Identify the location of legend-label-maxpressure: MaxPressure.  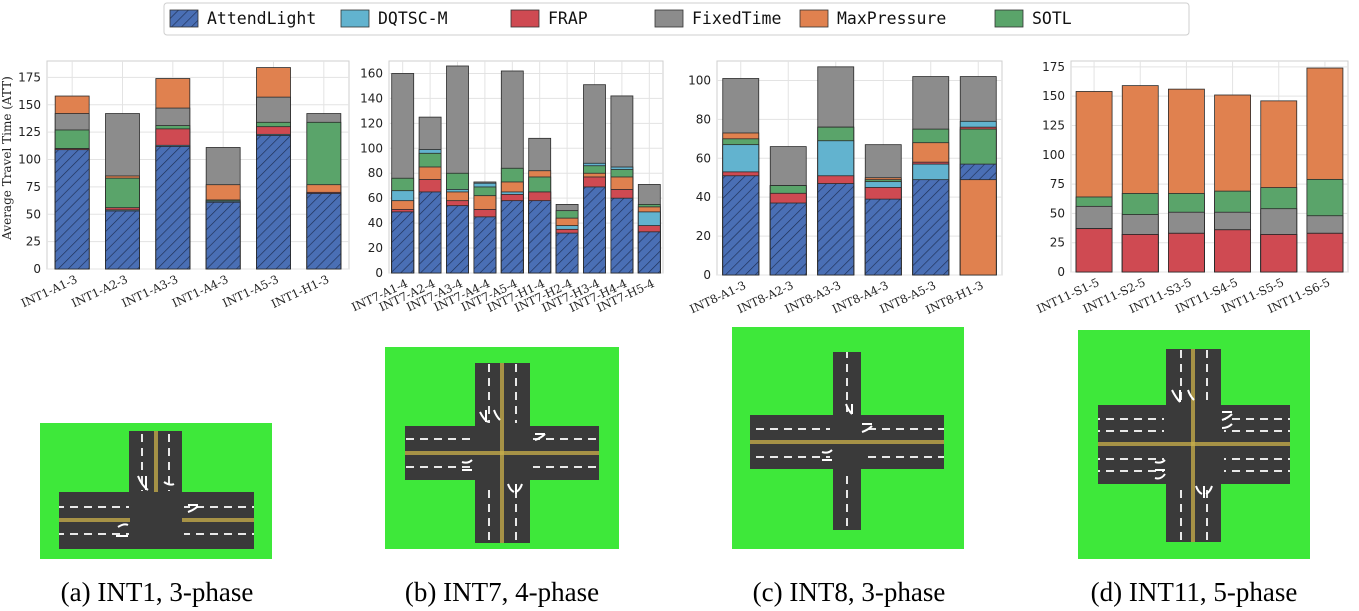
(891, 18).